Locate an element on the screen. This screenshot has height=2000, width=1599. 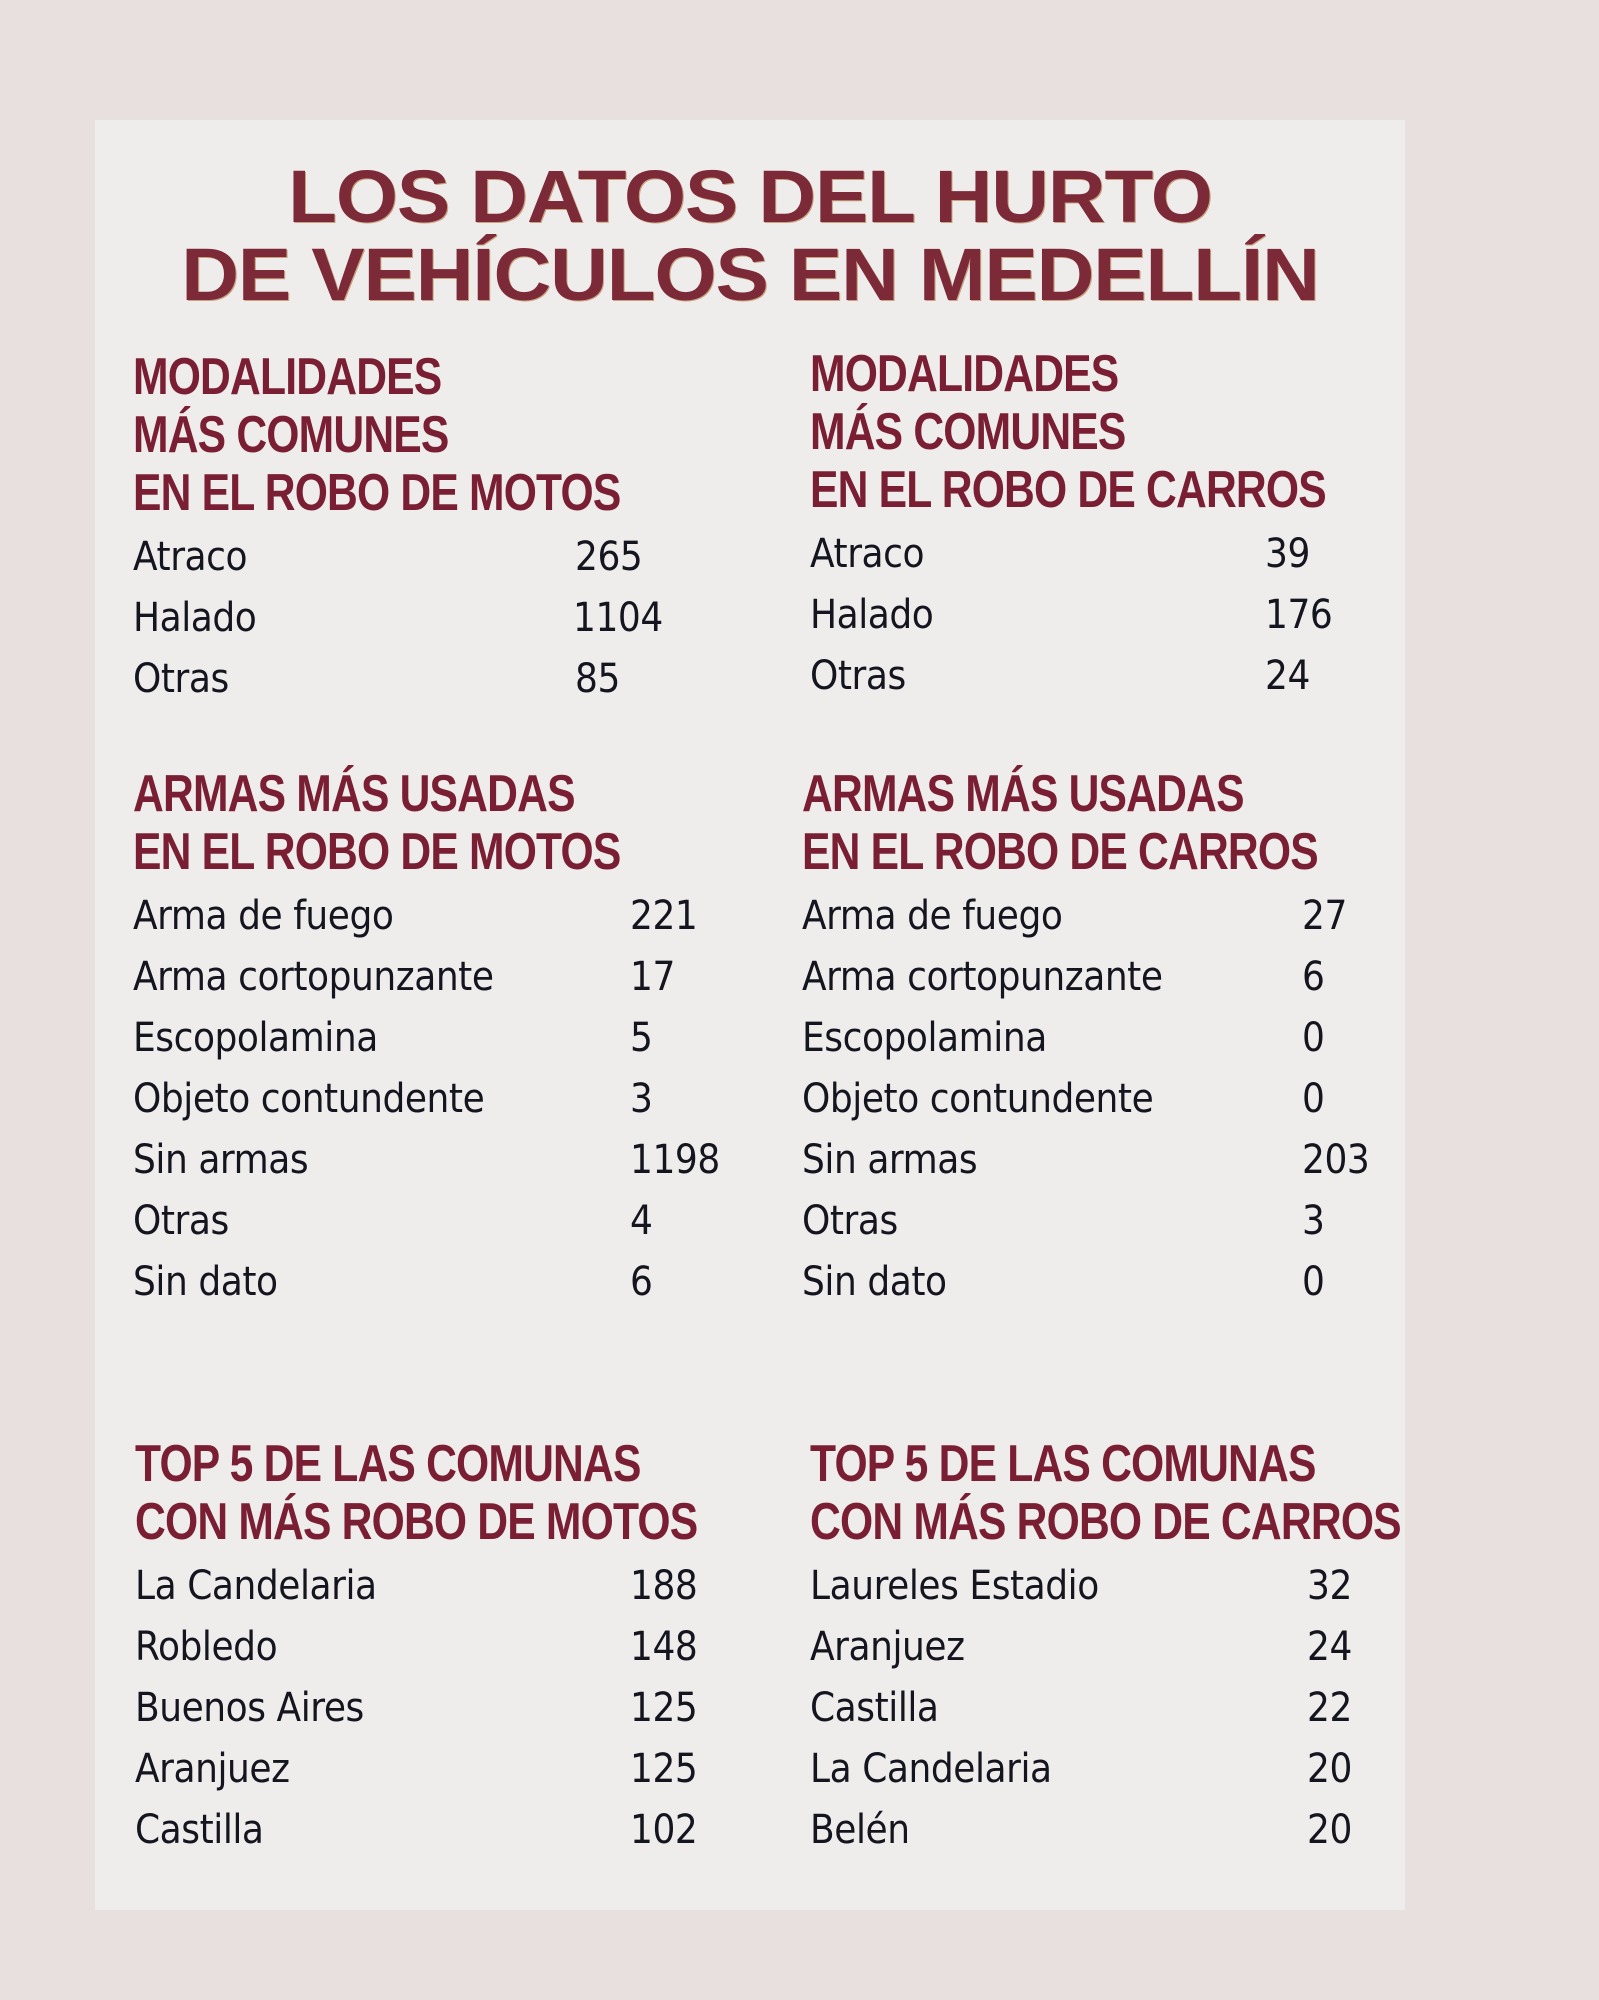
heading-line: EN EL ROBO DE MOTOS is located at coordinates (377, 852).